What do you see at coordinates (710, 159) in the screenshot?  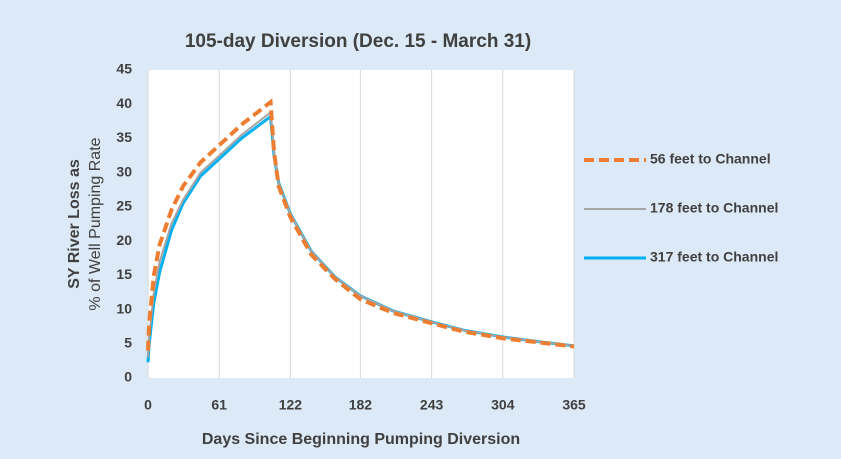 I see `legend-label: 56 feet to Channel` at bounding box center [710, 159].